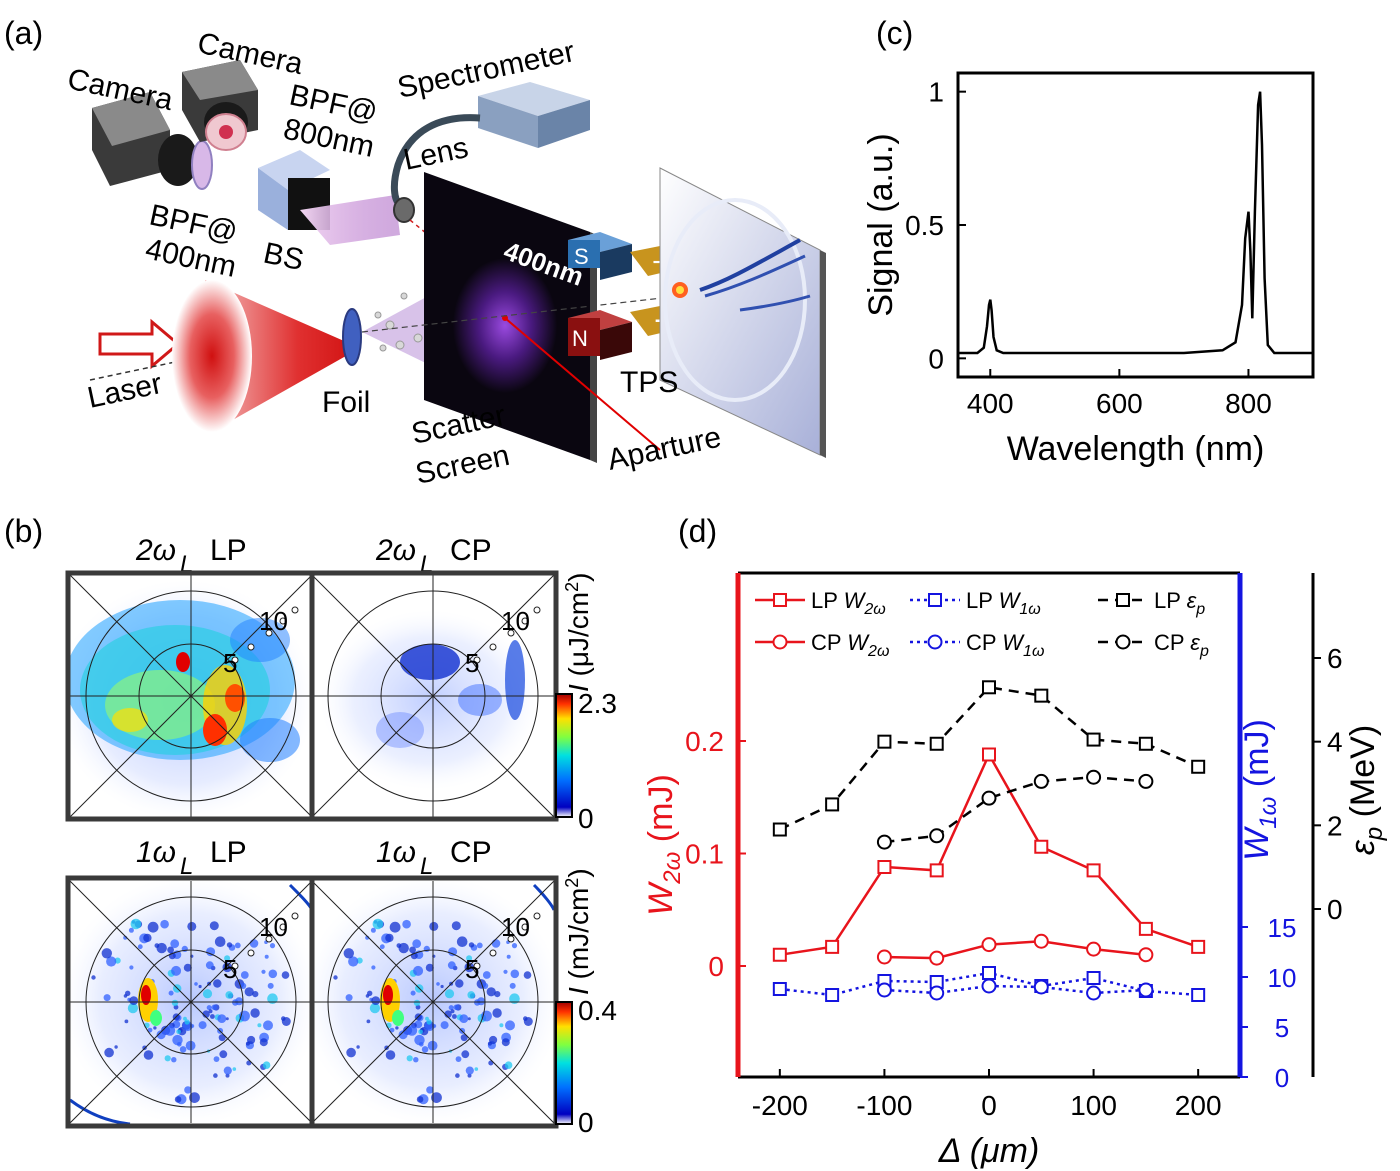  I want to click on mid-axis-label: W1ω (mJ), so click(1260, 790).